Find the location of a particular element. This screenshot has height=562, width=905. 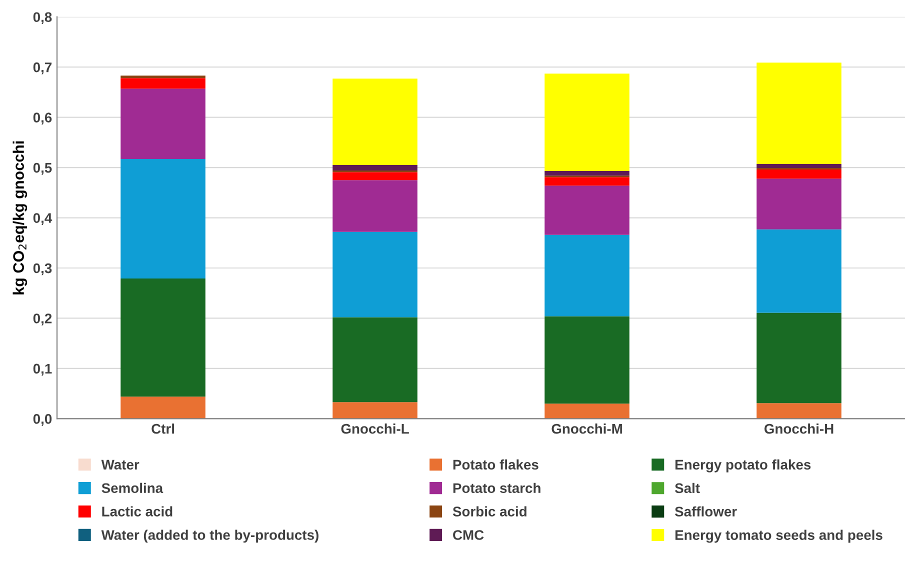

y-tick-label: 0,1 is located at coordinates (42, 370).